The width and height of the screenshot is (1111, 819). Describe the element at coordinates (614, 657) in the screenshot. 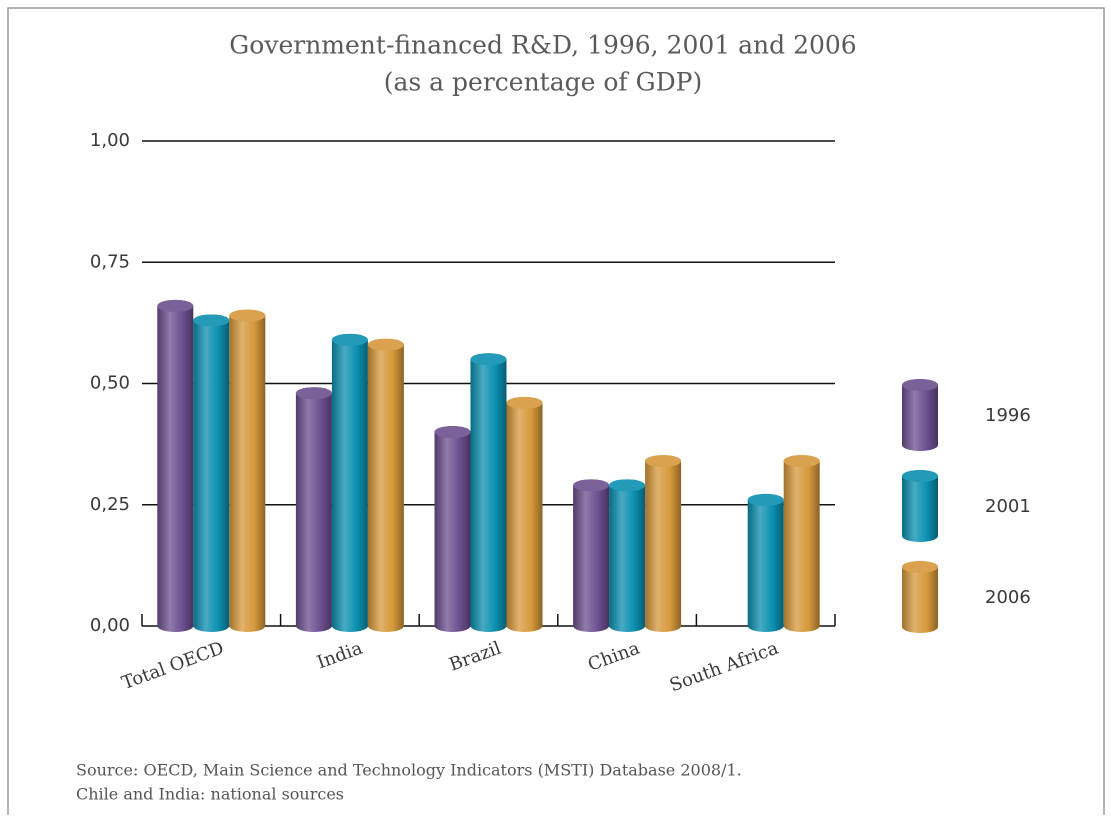

I see `x-tick-label: China` at that location.